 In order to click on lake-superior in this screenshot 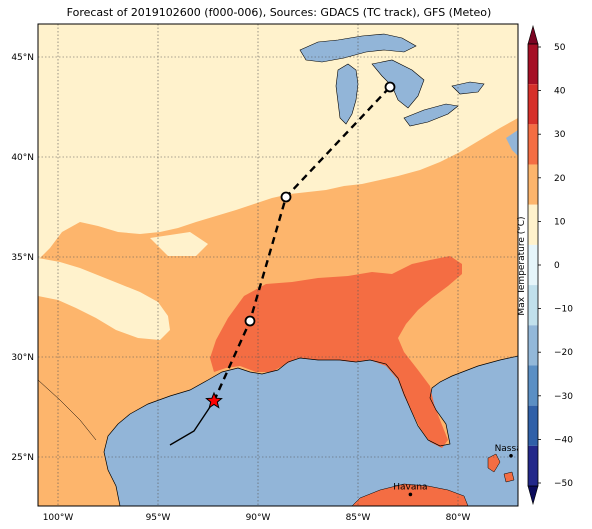, I will do `click(358, 48)`.